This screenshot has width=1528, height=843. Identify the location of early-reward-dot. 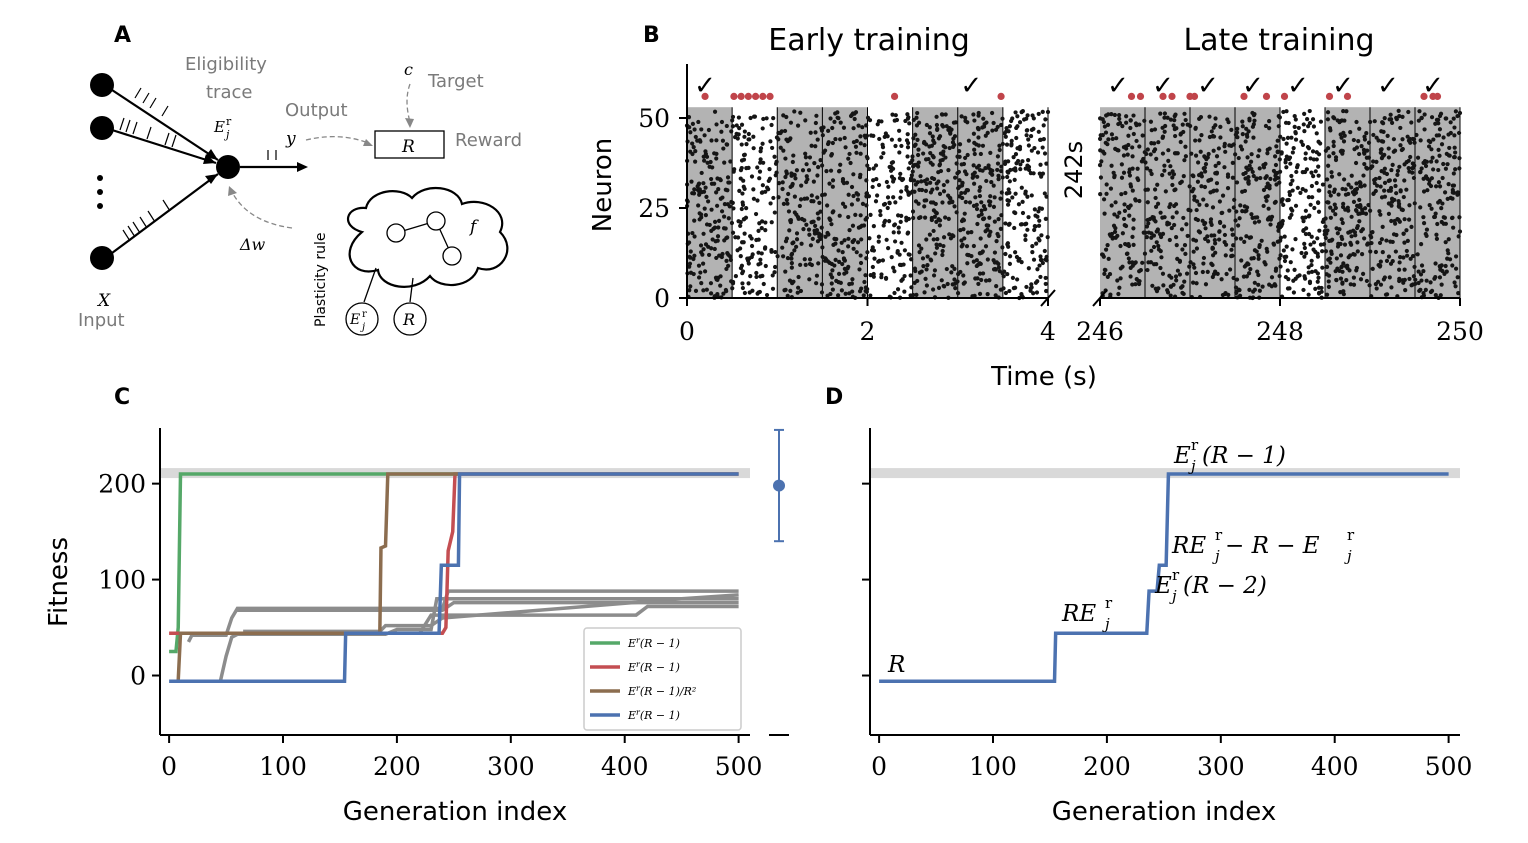
(1001, 96).